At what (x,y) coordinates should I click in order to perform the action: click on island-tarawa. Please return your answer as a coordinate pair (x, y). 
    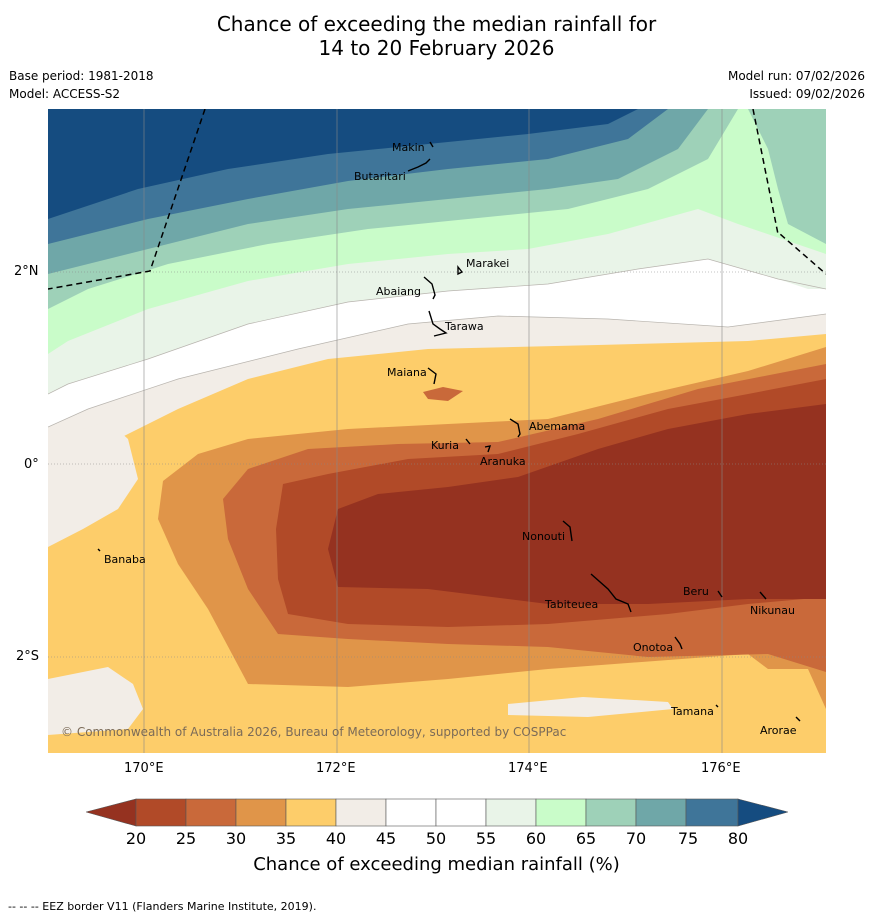
    Looking at the image, I should click on (438, 323).